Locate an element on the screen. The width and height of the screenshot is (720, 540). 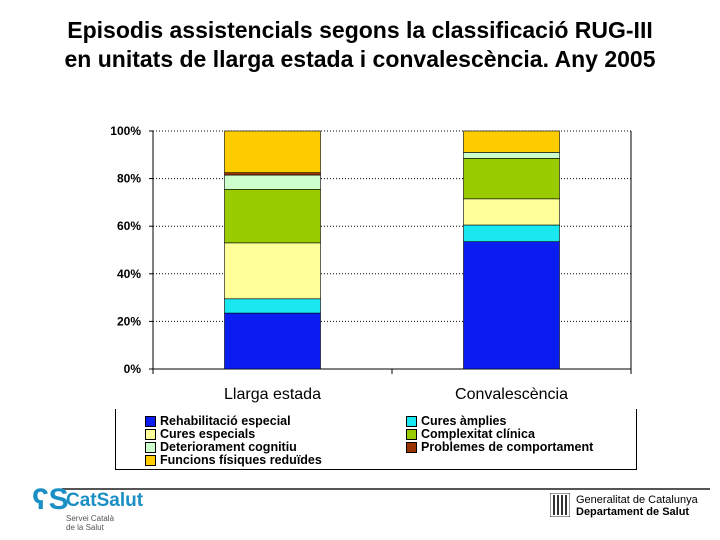
catsalut-subtitle-line-1: Servei Català is located at coordinates (90, 518).